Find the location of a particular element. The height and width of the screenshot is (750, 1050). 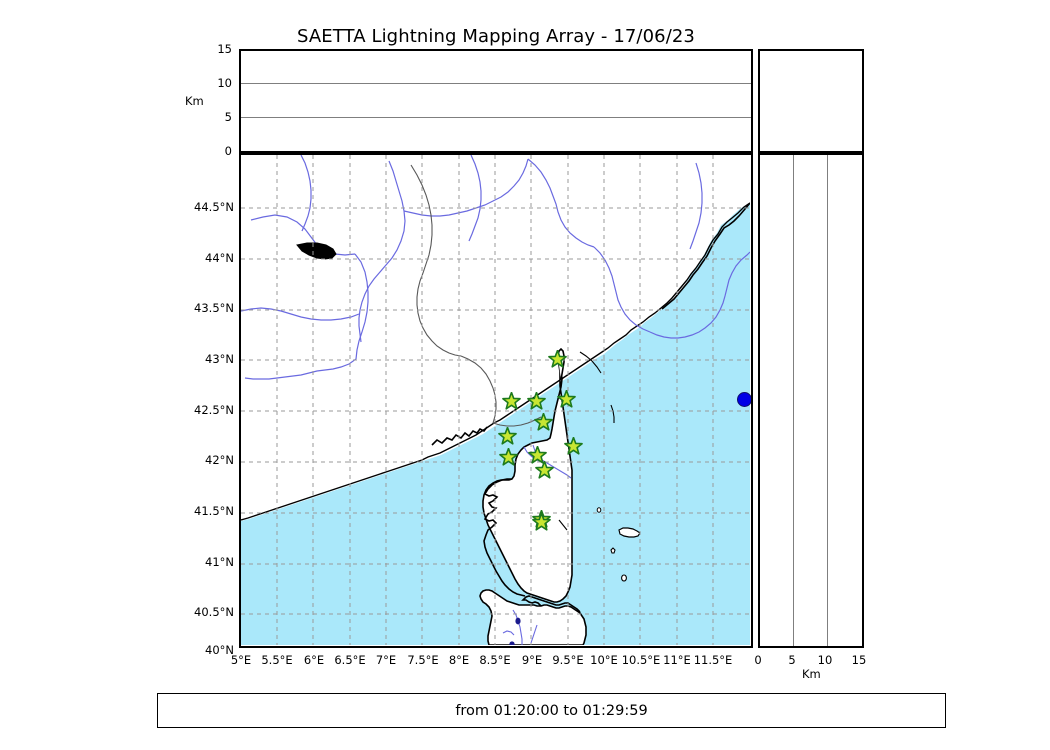

top-altitude-panel is located at coordinates (496, 101).